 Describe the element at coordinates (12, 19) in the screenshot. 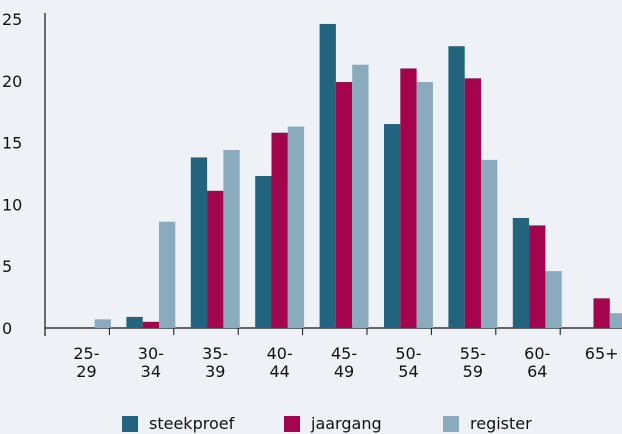

I see `y-tick-label-5: 25` at that location.